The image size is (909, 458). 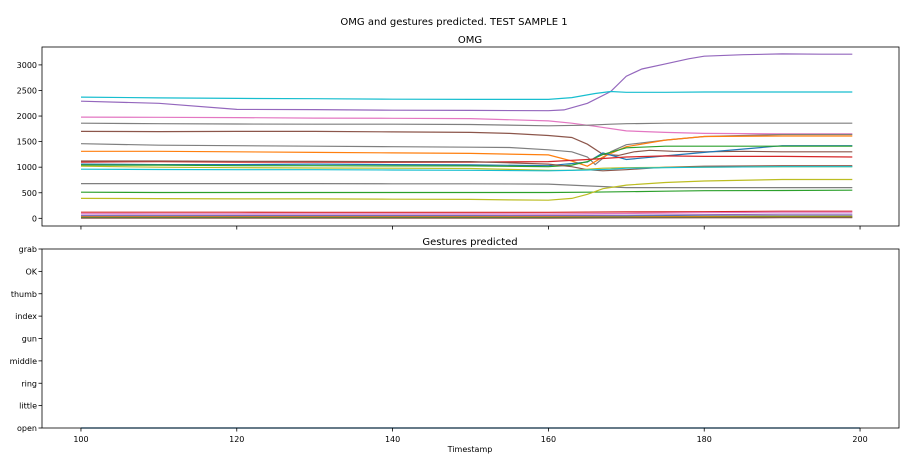 What do you see at coordinates (392, 439) in the screenshot?
I see `gestures-xtick-label: 140` at bounding box center [392, 439].